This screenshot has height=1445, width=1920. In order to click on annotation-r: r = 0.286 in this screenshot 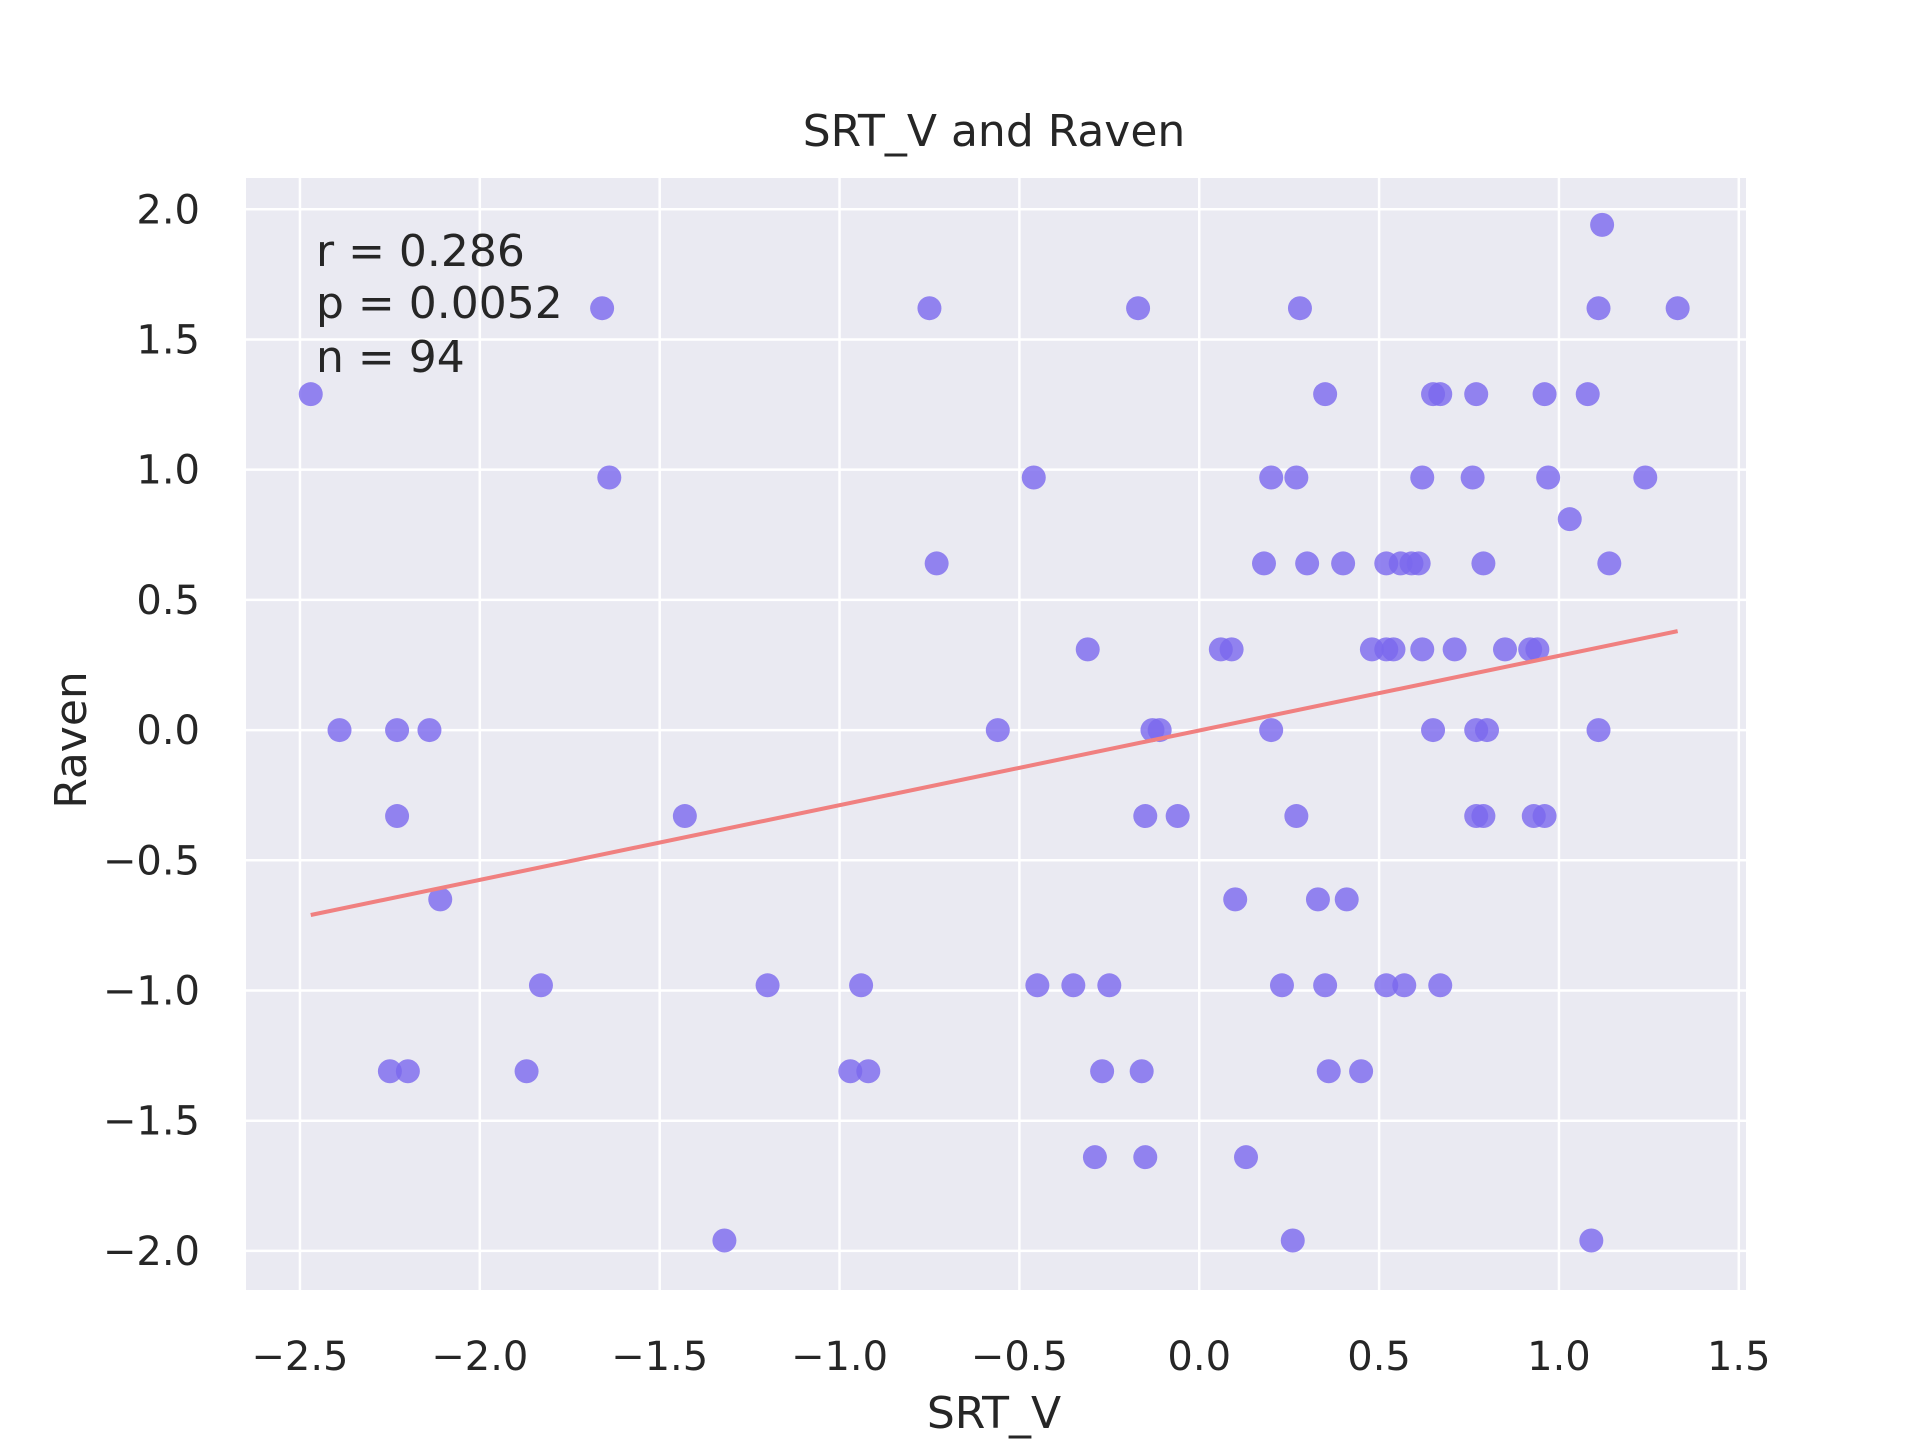, I will do `click(420, 251)`.